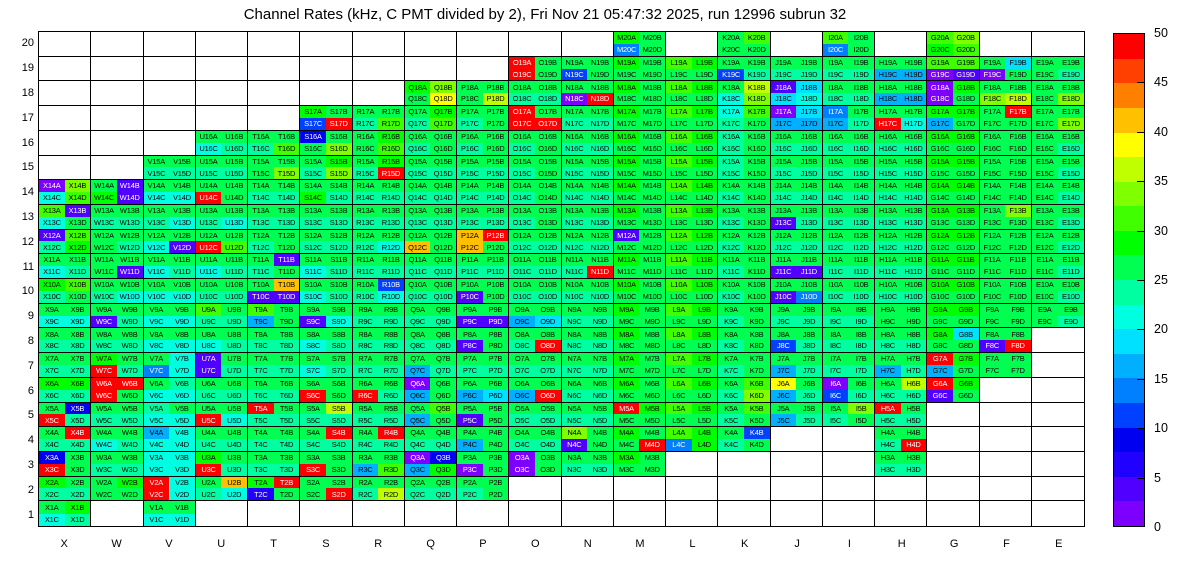 Image resolution: width=1196 pixels, height=572 pixels. What do you see at coordinates (365, 186) in the screenshot?
I see `channel-cell: R14A` at bounding box center [365, 186].